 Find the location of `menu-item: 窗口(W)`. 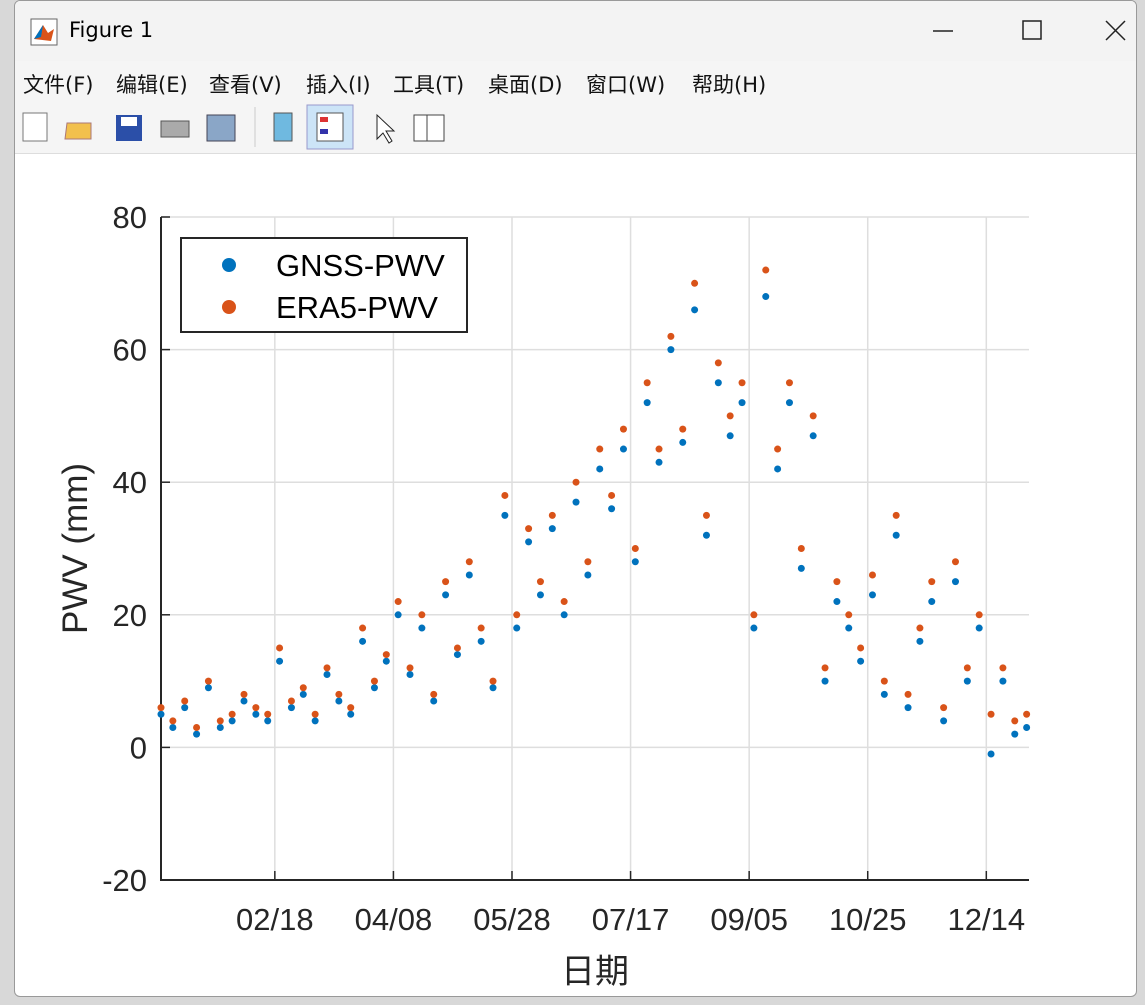

menu-item: 窗口(W) is located at coordinates (626, 85).